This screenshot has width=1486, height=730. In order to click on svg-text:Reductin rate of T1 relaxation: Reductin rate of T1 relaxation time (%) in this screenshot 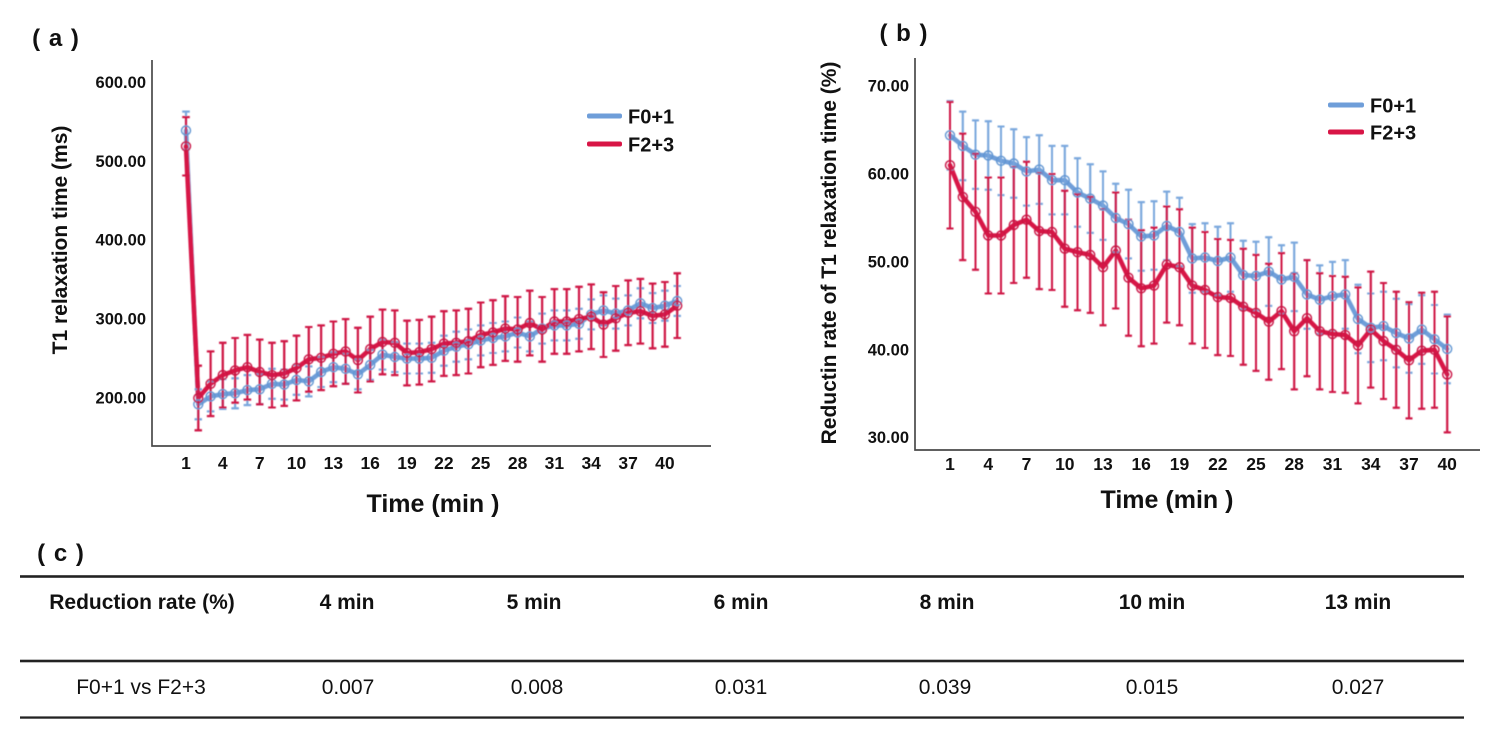, I will do `click(829, 253)`.